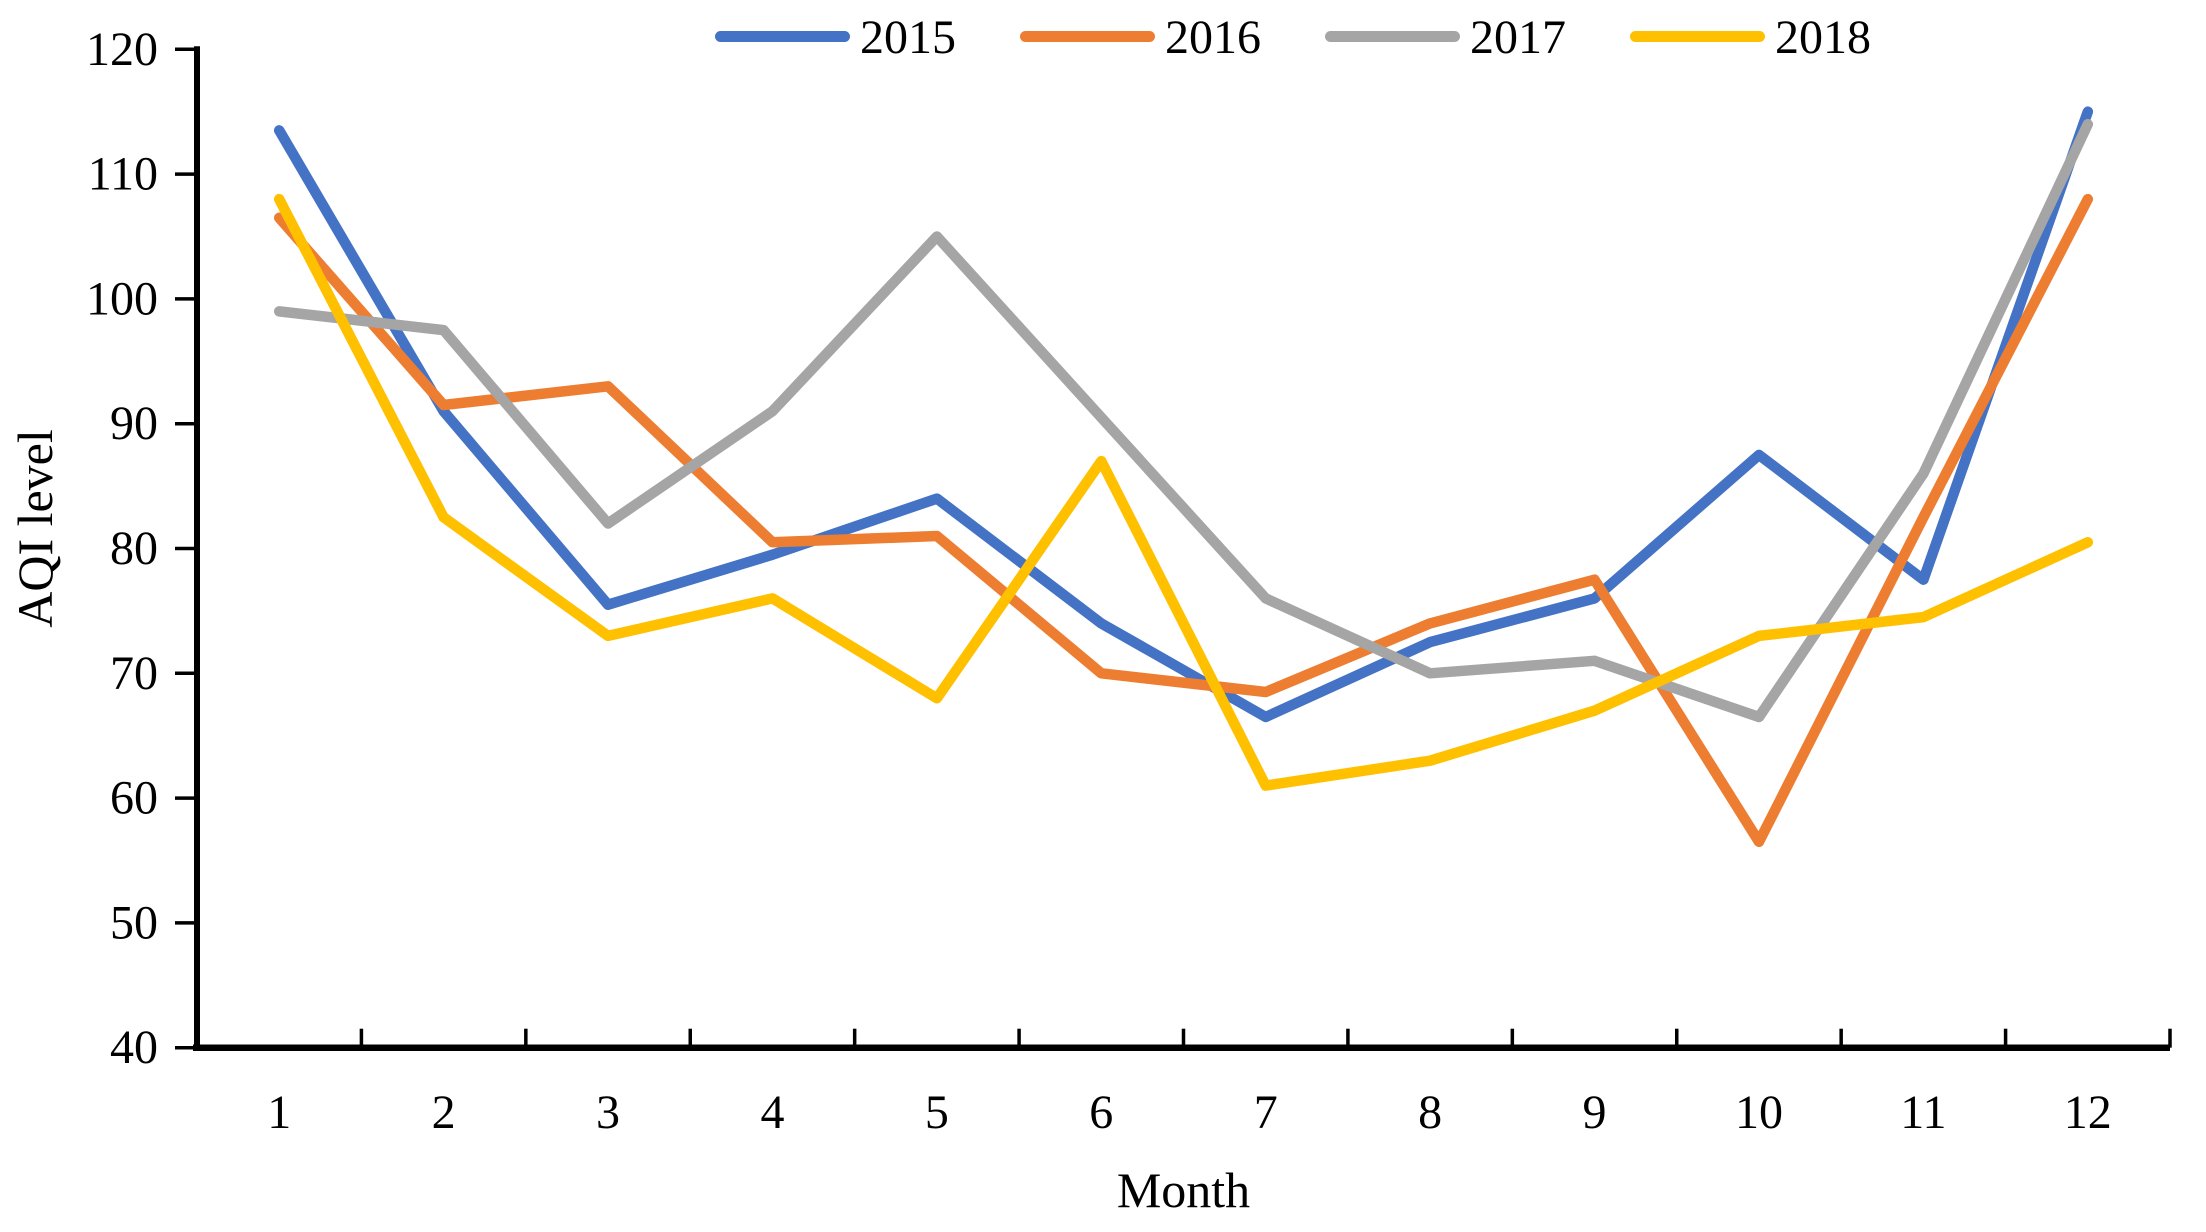  Describe the element at coordinates (123, 174) in the screenshot. I see `y-tick-label-110: 110` at that location.